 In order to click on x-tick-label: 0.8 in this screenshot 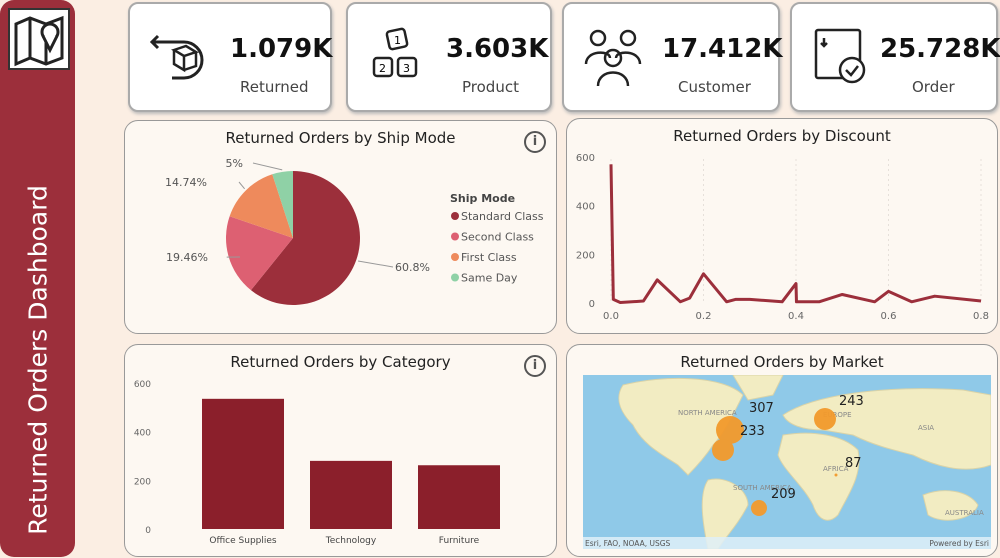, I will do `click(981, 316)`.